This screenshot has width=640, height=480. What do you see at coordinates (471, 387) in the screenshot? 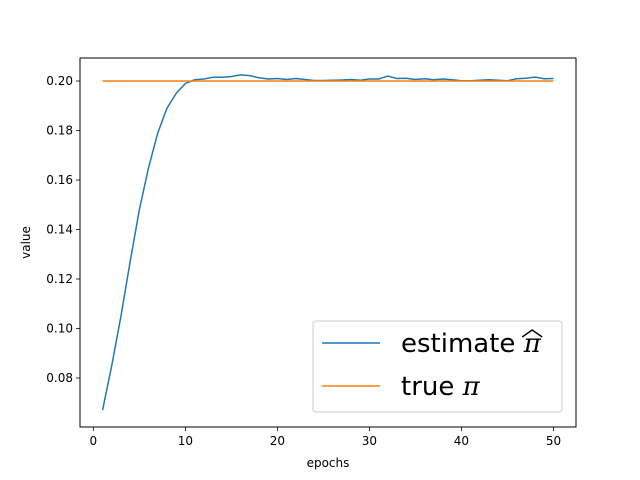
I see `legend-label-true-symbol: π` at bounding box center [471, 387].